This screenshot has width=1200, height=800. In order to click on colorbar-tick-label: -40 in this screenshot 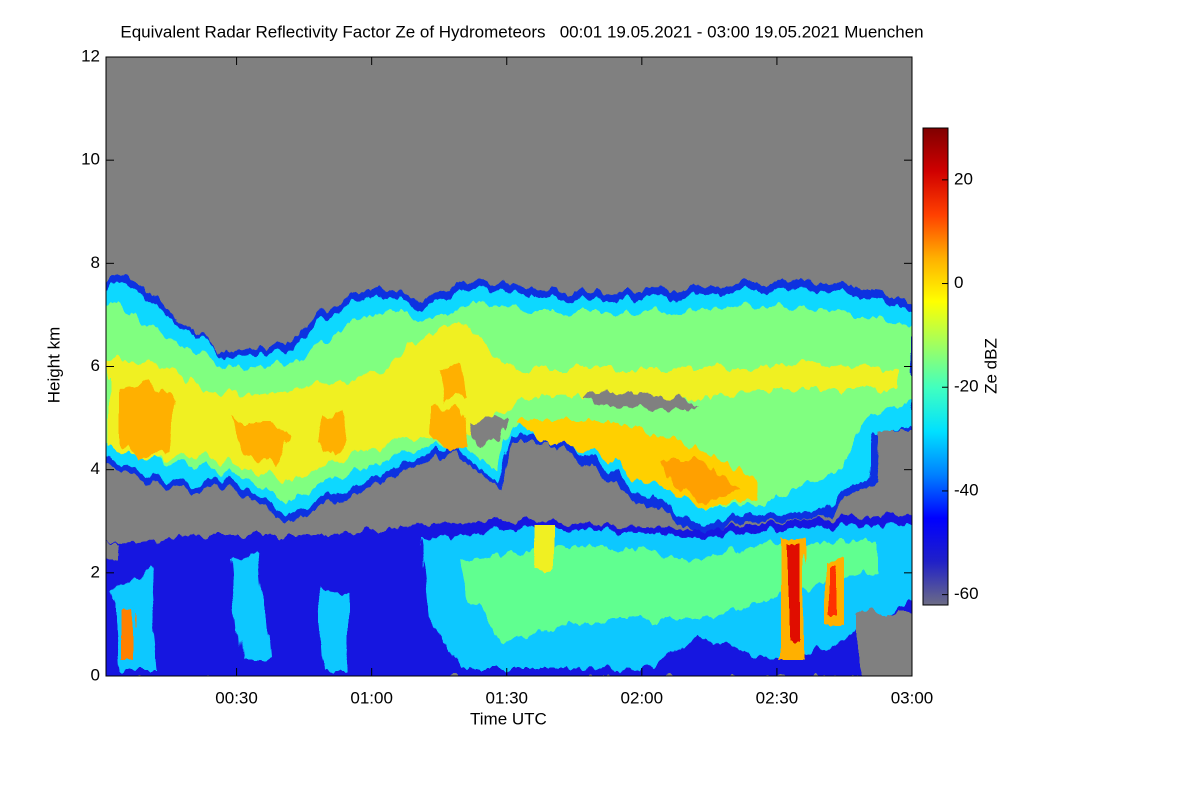, I will do `click(966, 489)`.